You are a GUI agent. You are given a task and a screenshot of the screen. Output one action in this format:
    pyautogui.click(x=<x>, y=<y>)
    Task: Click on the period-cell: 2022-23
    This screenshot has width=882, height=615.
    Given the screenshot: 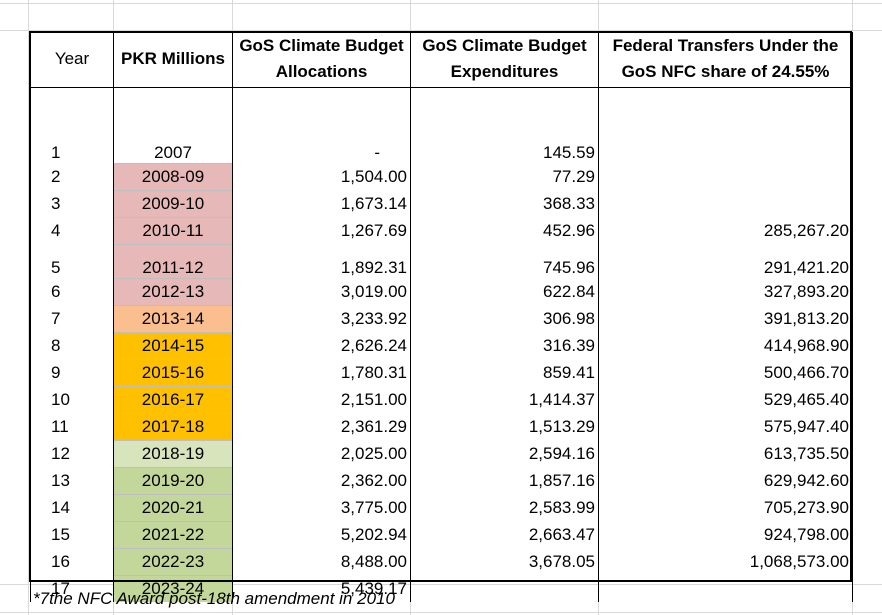 What is the action you would take?
    pyautogui.click(x=173, y=561)
    